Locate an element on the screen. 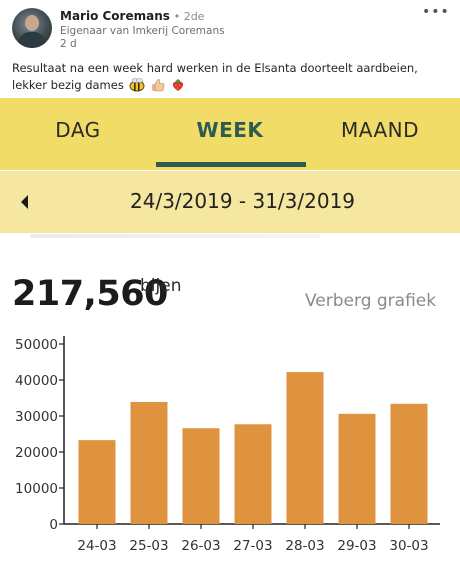 Image resolution: width=460 pixels, height=574 pixels. strawberry-emoji is located at coordinates (177, 85).